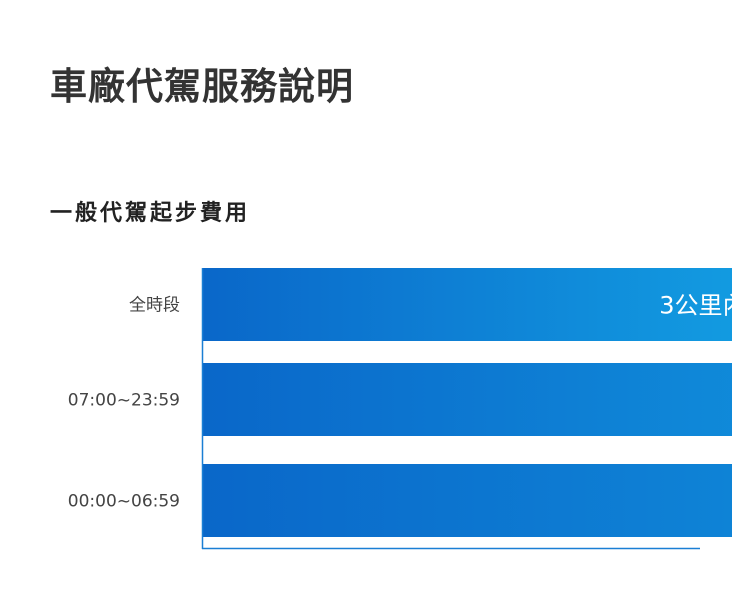 This screenshot has height=612, width=732. Describe the element at coordinates (202, 86) in the screenshot. I see `page-title: 車廠代駕服務說明` at that location.